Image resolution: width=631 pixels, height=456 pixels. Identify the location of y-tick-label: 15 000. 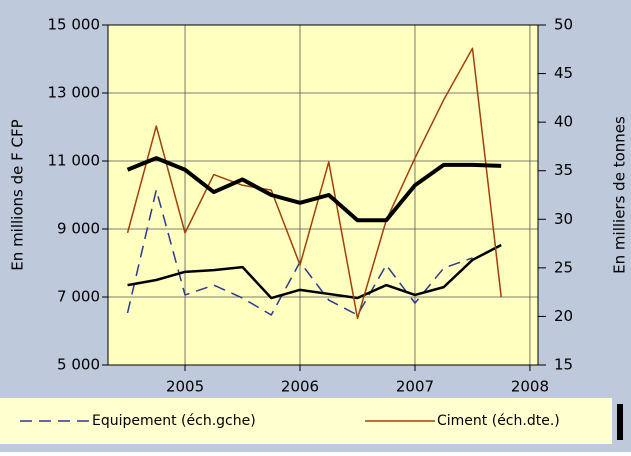
(74, 25).